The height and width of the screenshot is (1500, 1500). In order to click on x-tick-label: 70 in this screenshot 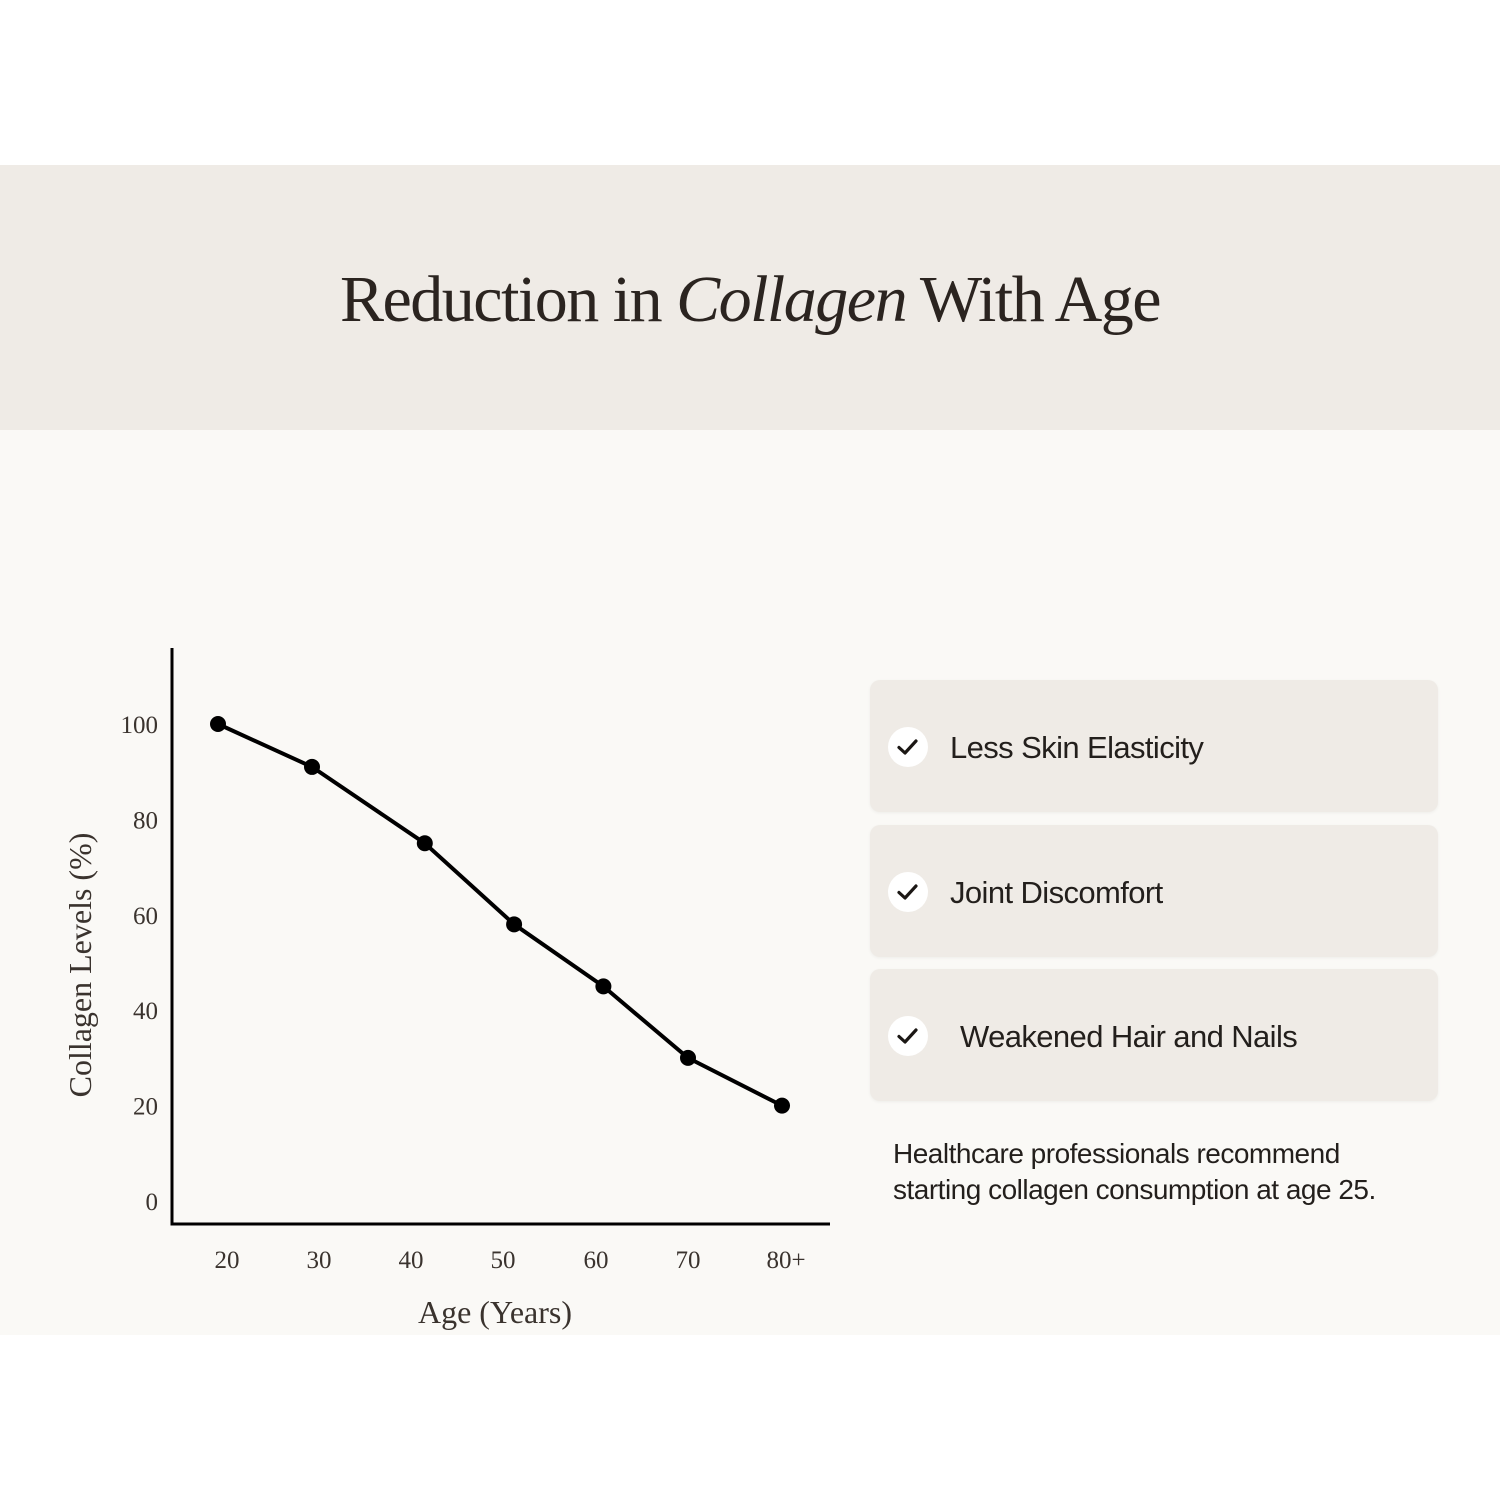, I will do `click(688, 1260)`.